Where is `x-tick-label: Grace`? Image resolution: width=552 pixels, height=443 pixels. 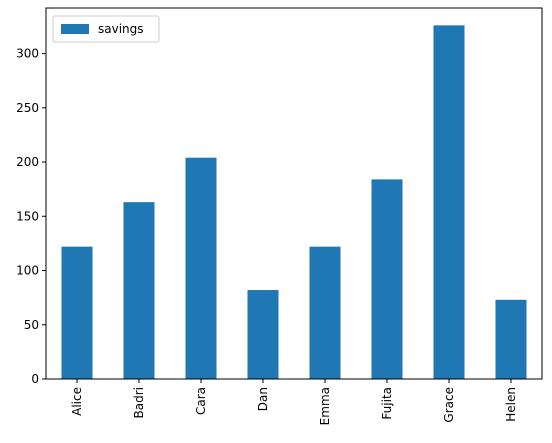 x-tick-label: Grace is located at coordinates (449, 405).